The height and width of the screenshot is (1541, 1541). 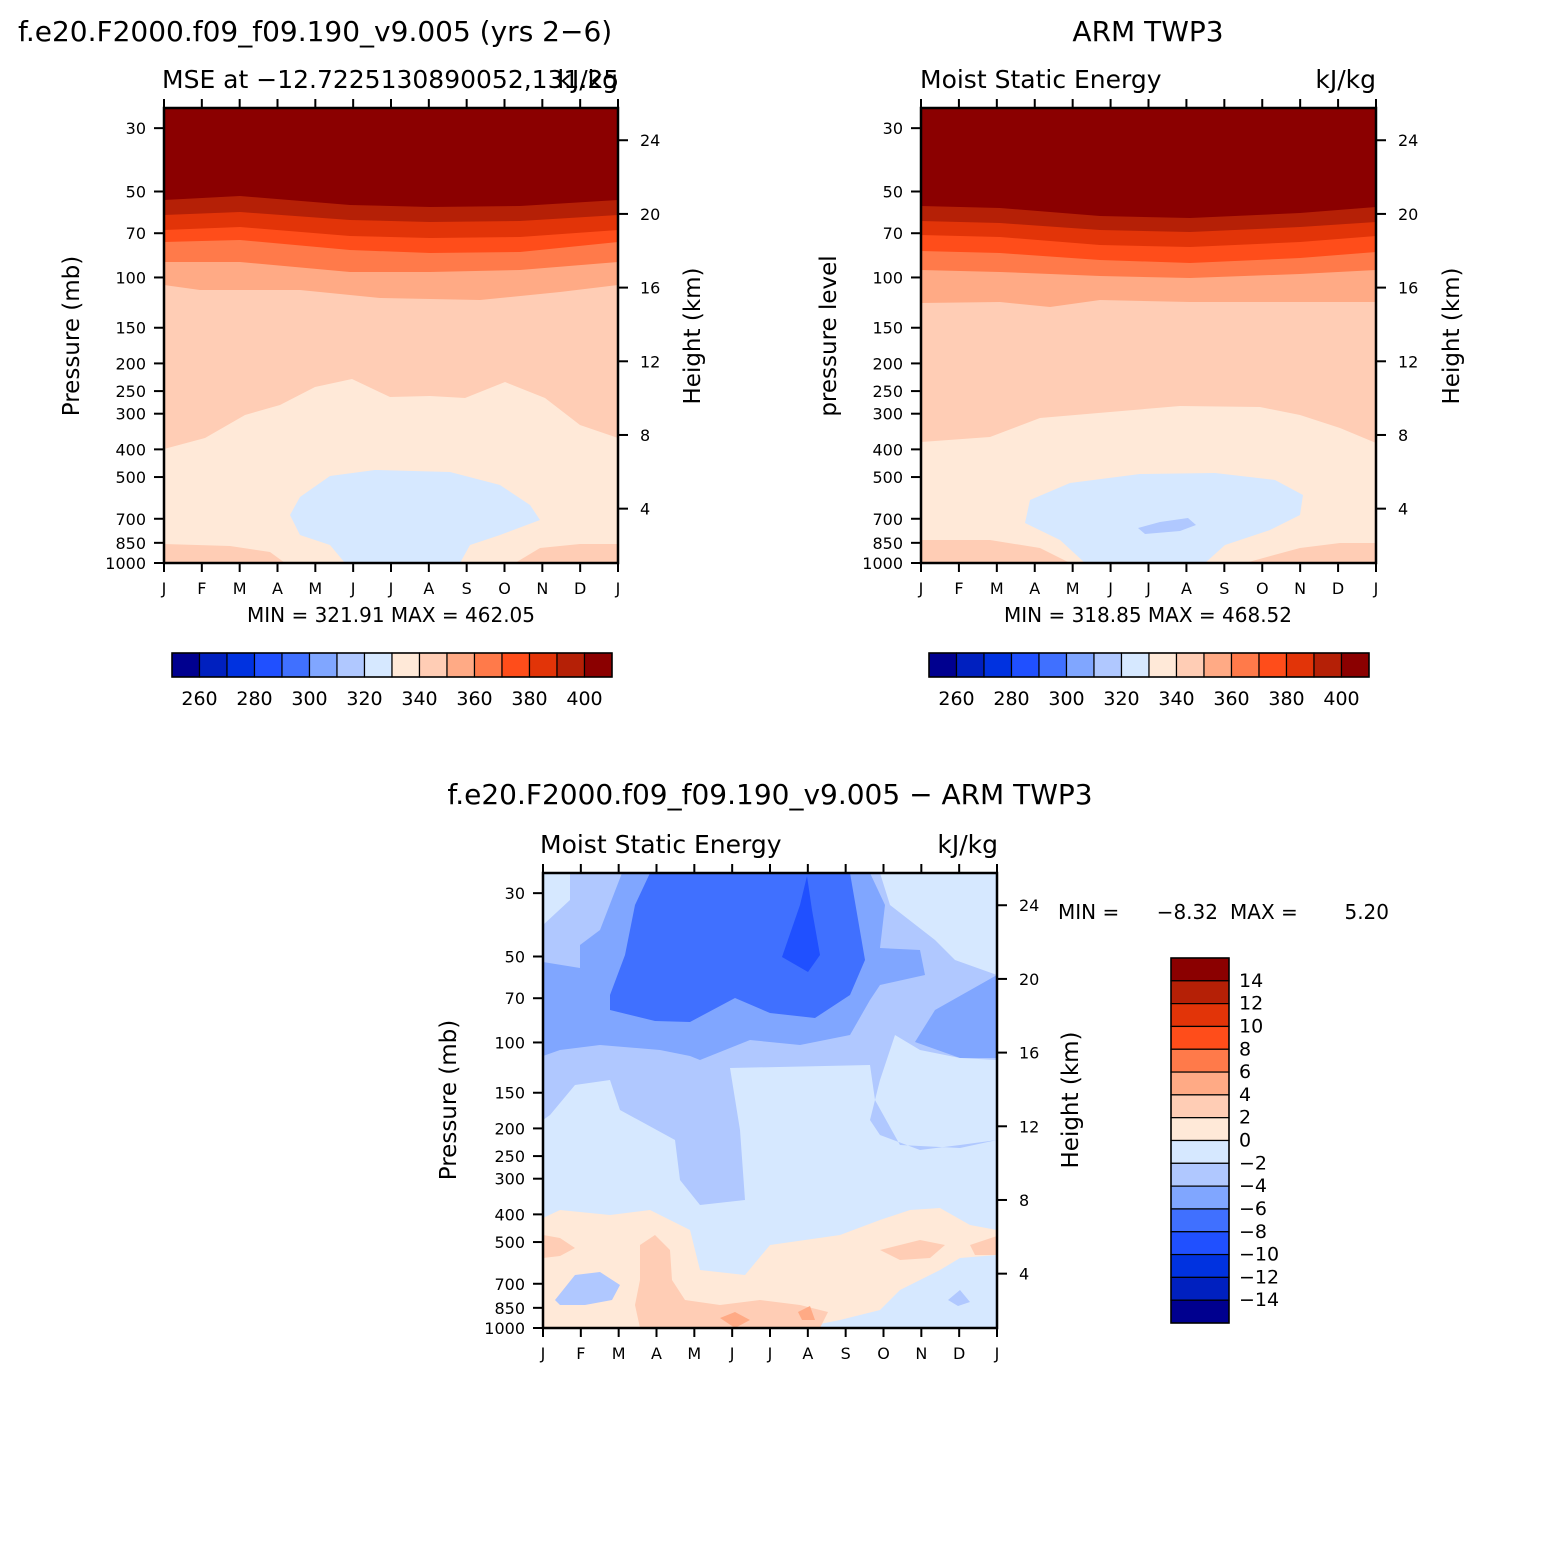 I want to click on y-tick-label: 250, so click(x=130, y=391).